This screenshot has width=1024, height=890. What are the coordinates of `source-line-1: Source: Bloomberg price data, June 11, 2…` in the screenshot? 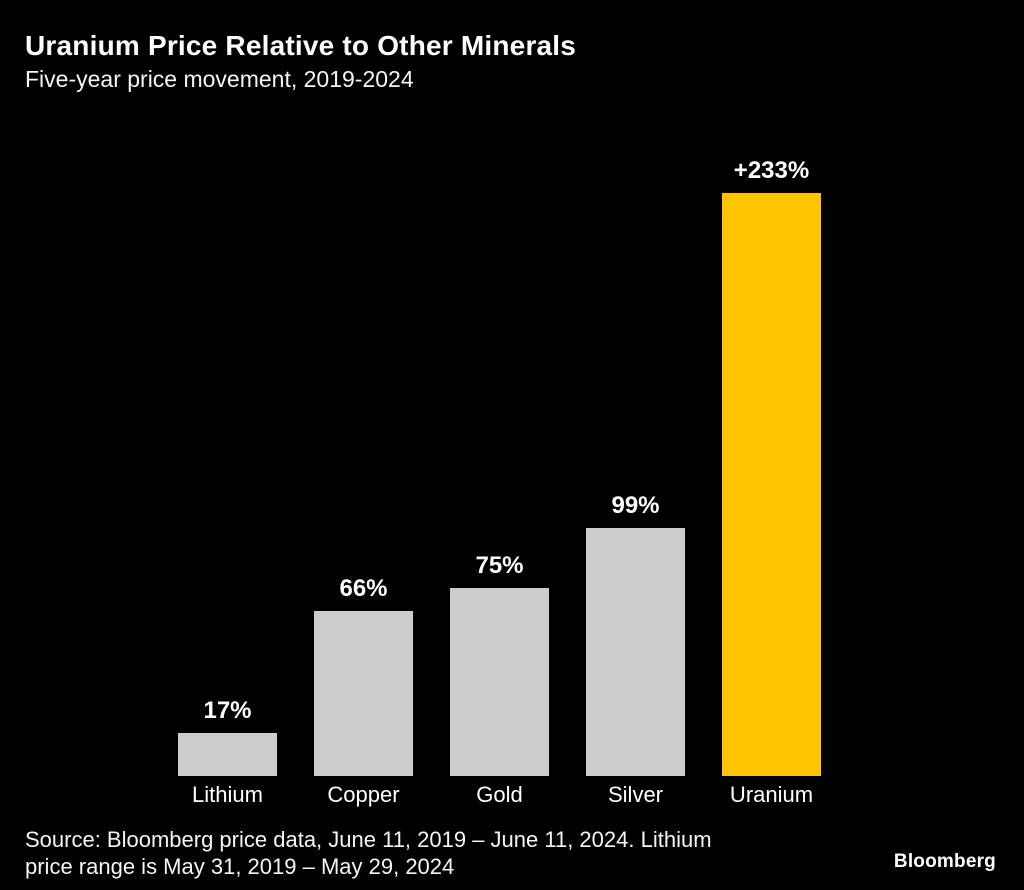 It's located at (368, 839).